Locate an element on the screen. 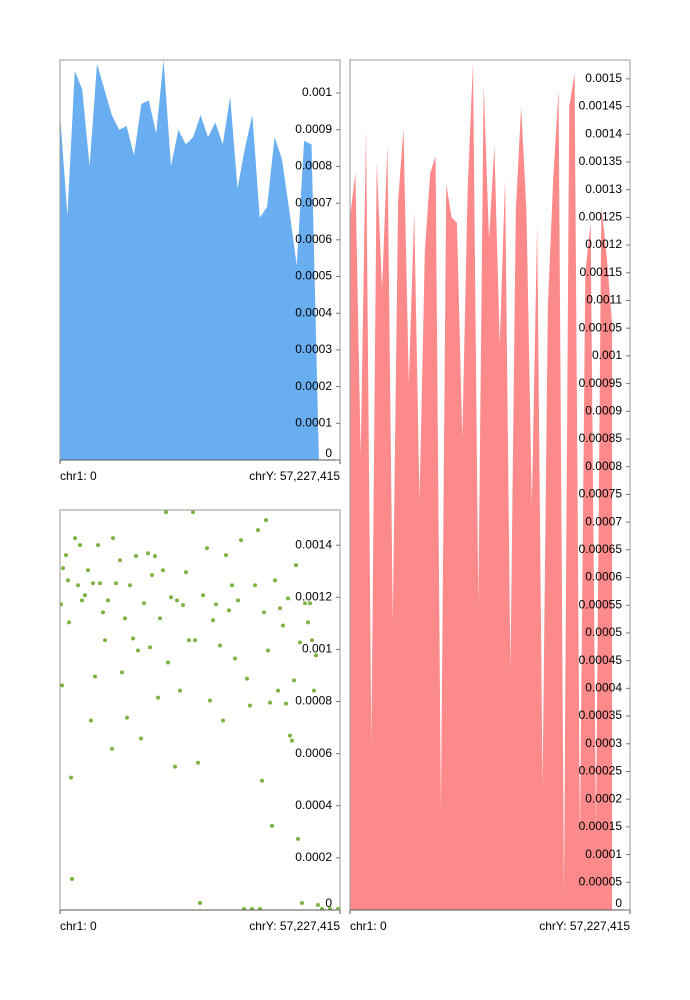 The image size is (690, 1000). y-tick-label: 0.00075 is located at coordinates (601, 494).